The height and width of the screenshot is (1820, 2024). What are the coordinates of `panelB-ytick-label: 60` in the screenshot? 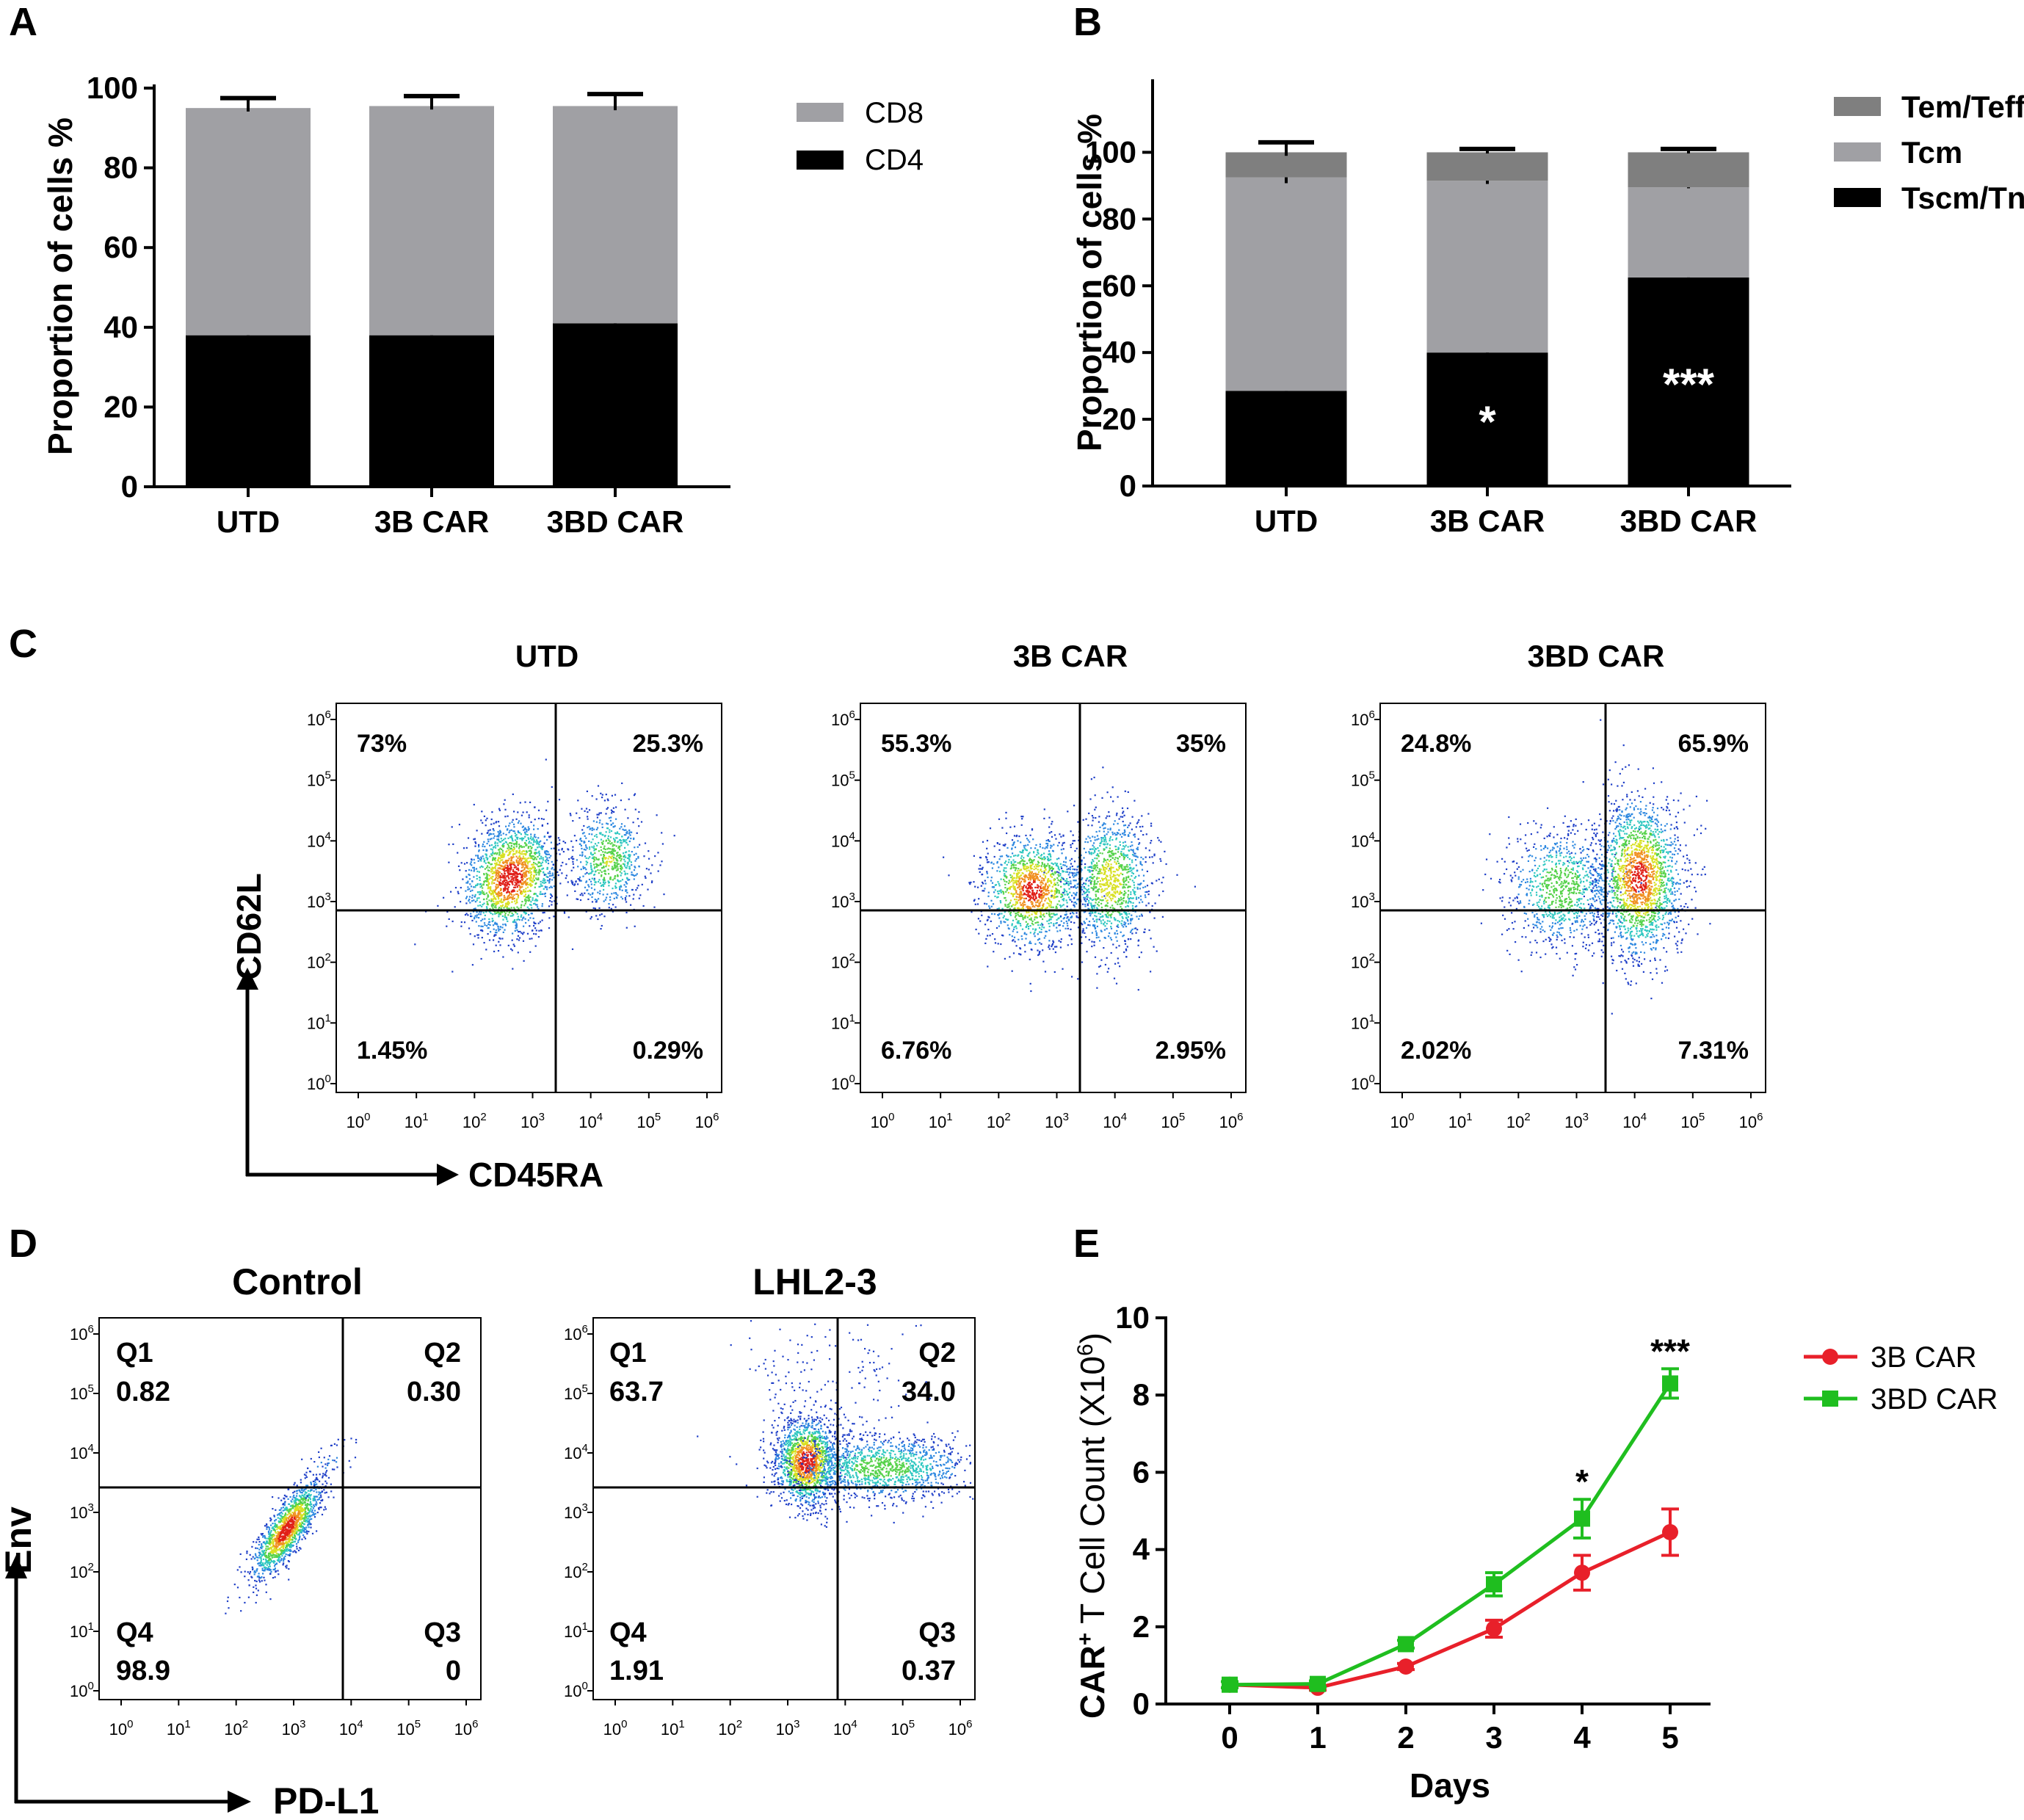 It's located at (1119, 285).